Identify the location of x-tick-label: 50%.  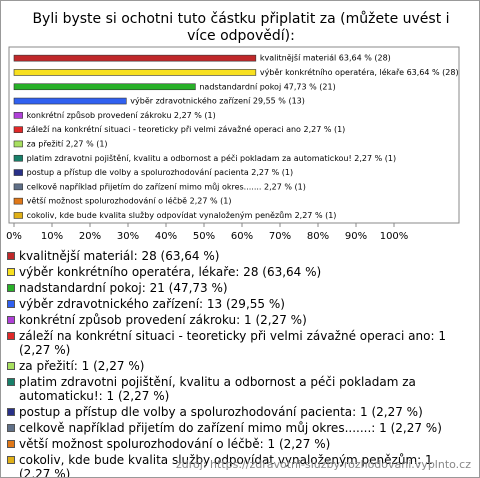
(204, 236).